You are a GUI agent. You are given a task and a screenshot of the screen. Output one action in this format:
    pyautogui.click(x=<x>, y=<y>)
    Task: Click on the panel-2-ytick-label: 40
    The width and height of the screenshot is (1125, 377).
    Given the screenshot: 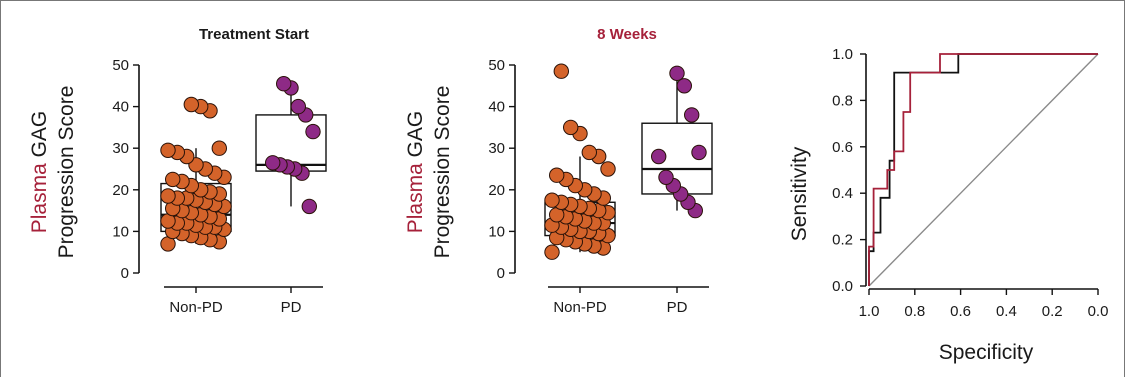 What is the action you would take?
    pyautogui.click(x=496, y=107)
    